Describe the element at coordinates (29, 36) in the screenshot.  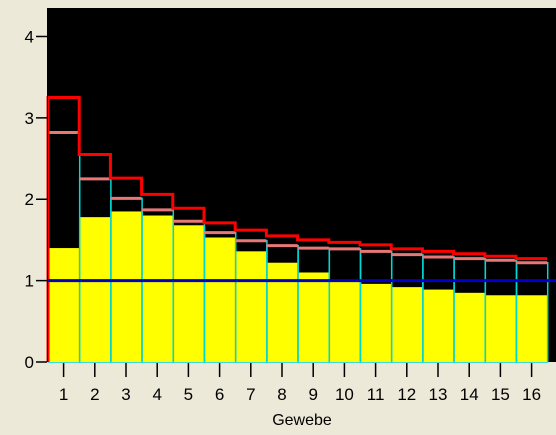
I see `y-tick-label: 4` at that location.